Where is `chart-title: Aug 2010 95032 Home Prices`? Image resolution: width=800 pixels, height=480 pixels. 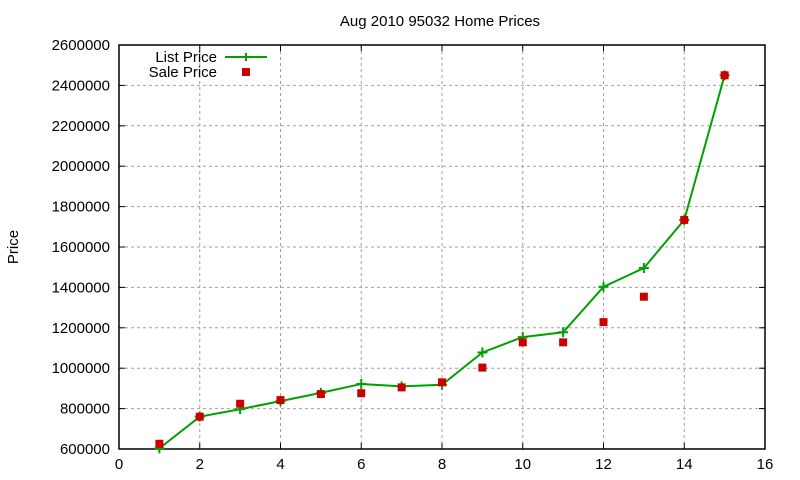 chart-title: Aug 2010 95032 Home Prices is located at coordinates (440, 21).